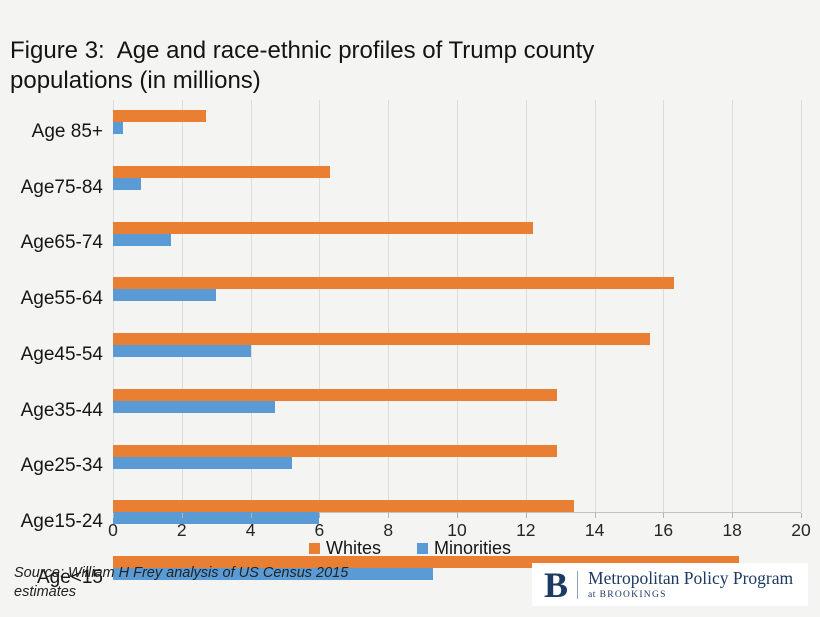 The image size is (820, 617). What do you see at coordinates (691, 578) in the screenshot?
I see `logo-program-name: Metropolitan Policy Program` at bounding box center [691, 578].